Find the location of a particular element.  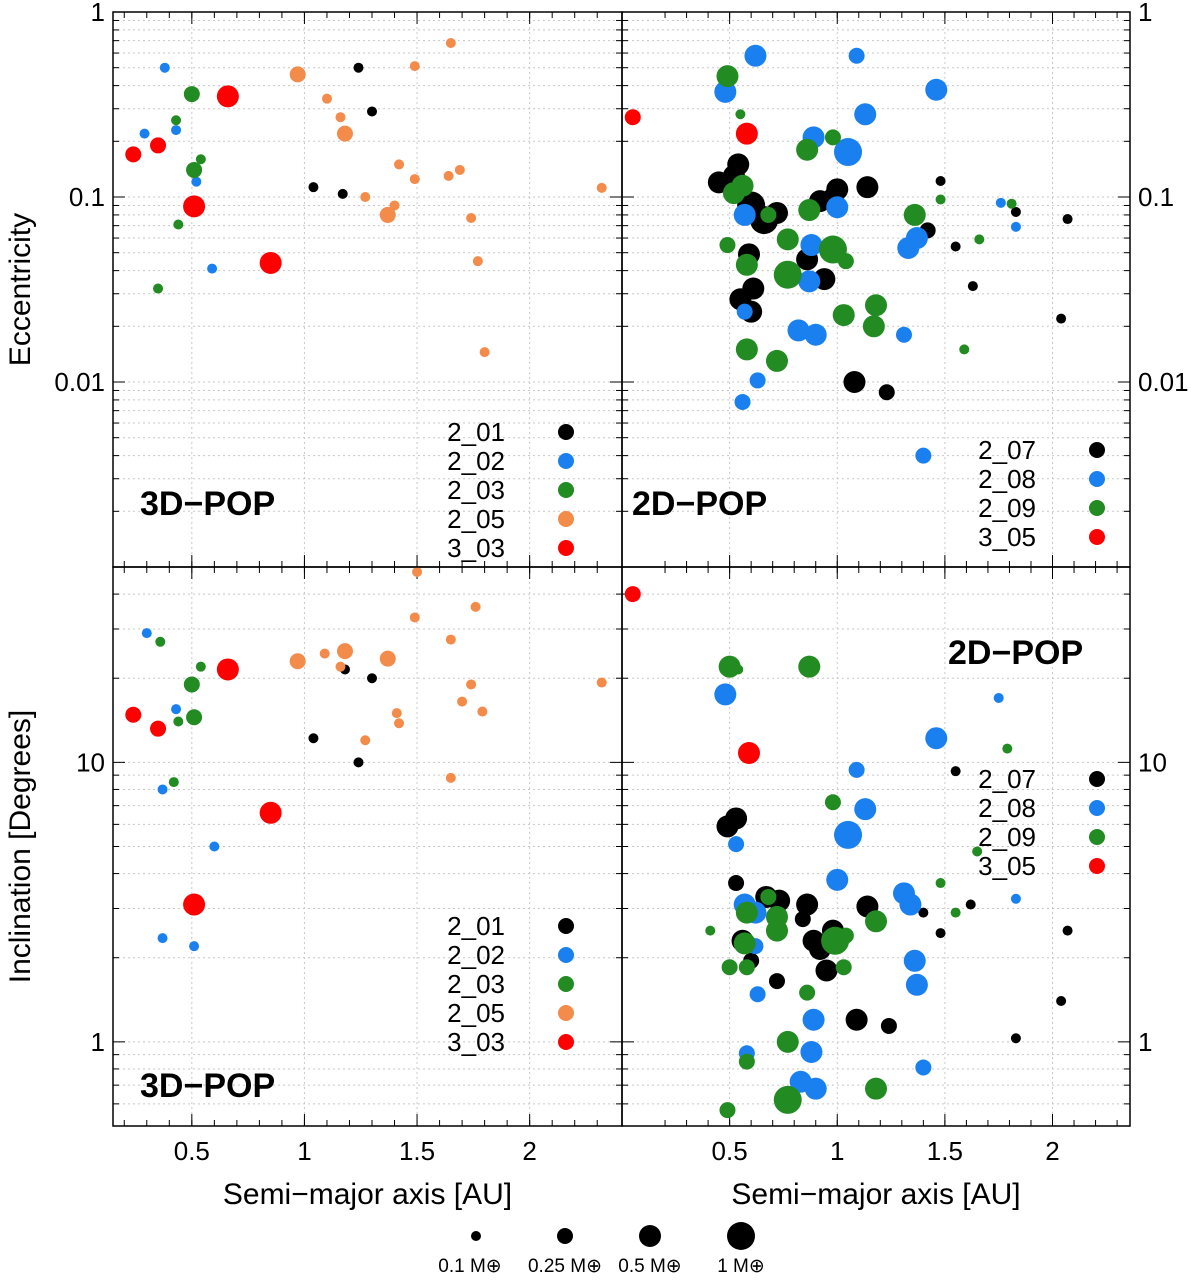

panel-tag: 2D−POP is located at coordinates (1015, 653).